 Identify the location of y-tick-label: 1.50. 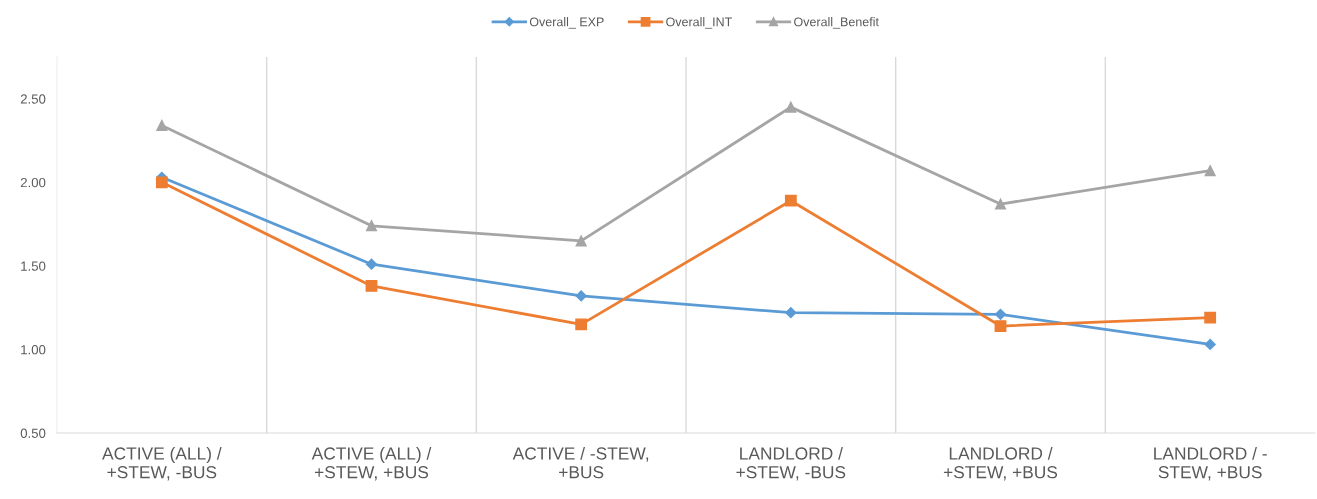
(33, 266).